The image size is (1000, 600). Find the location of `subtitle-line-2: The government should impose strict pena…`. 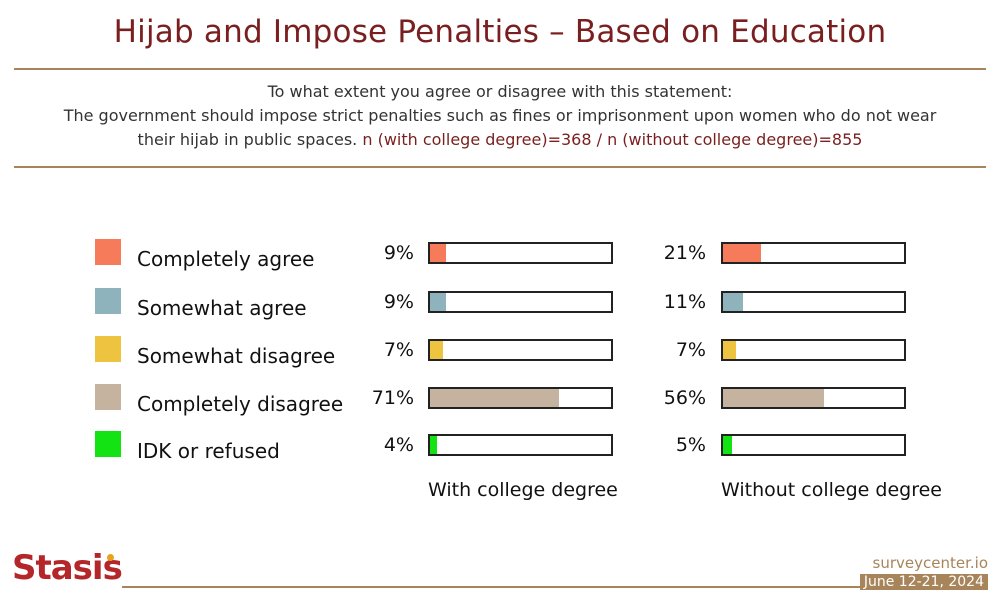

subtitle-line-2: The government should impose strict pena… is located at coordinates (500, 115).